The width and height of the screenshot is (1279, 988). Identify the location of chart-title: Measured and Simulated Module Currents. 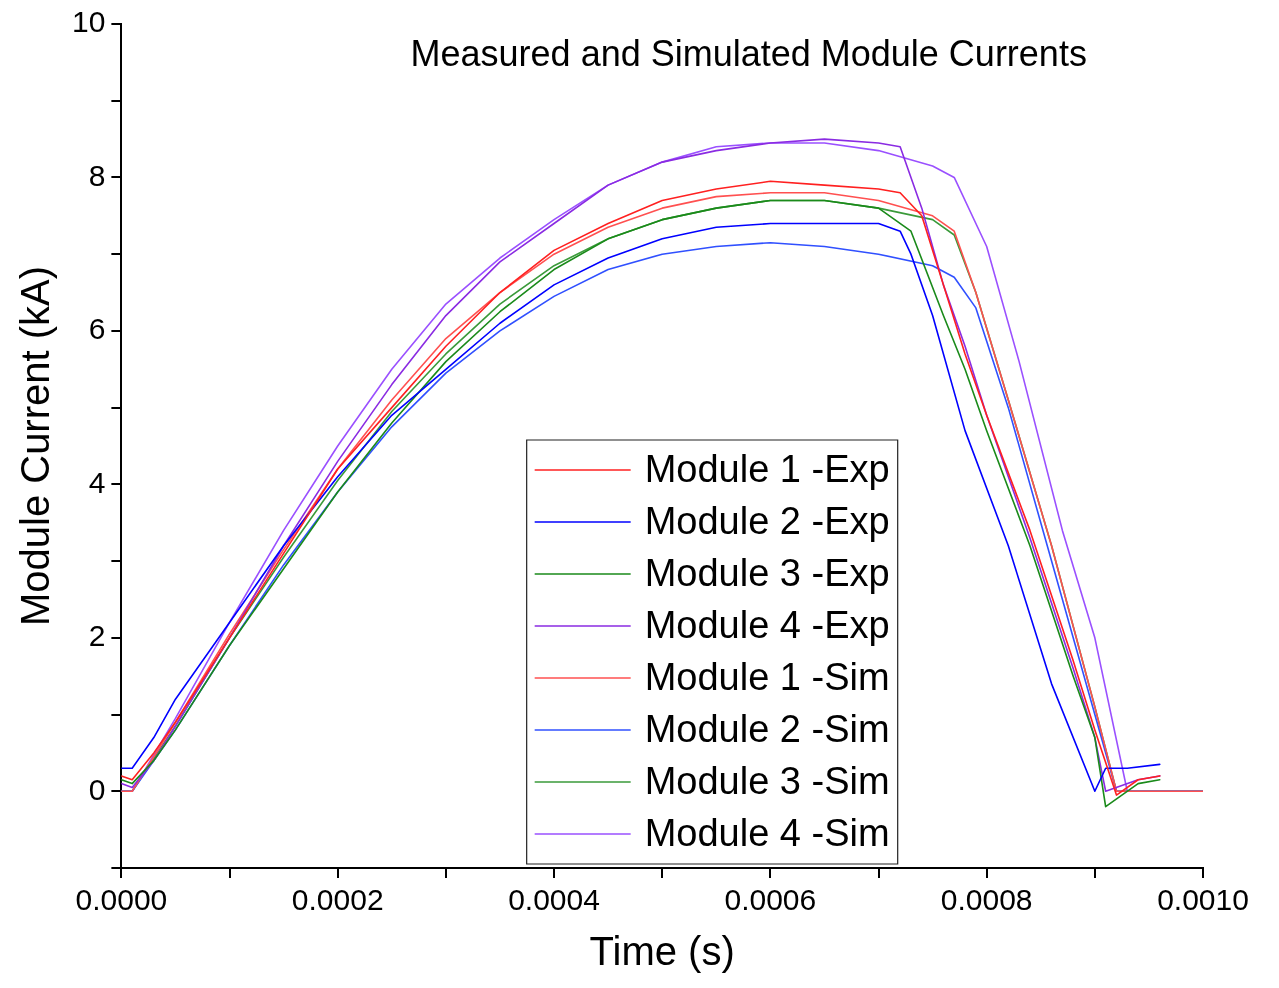
(748, 53).